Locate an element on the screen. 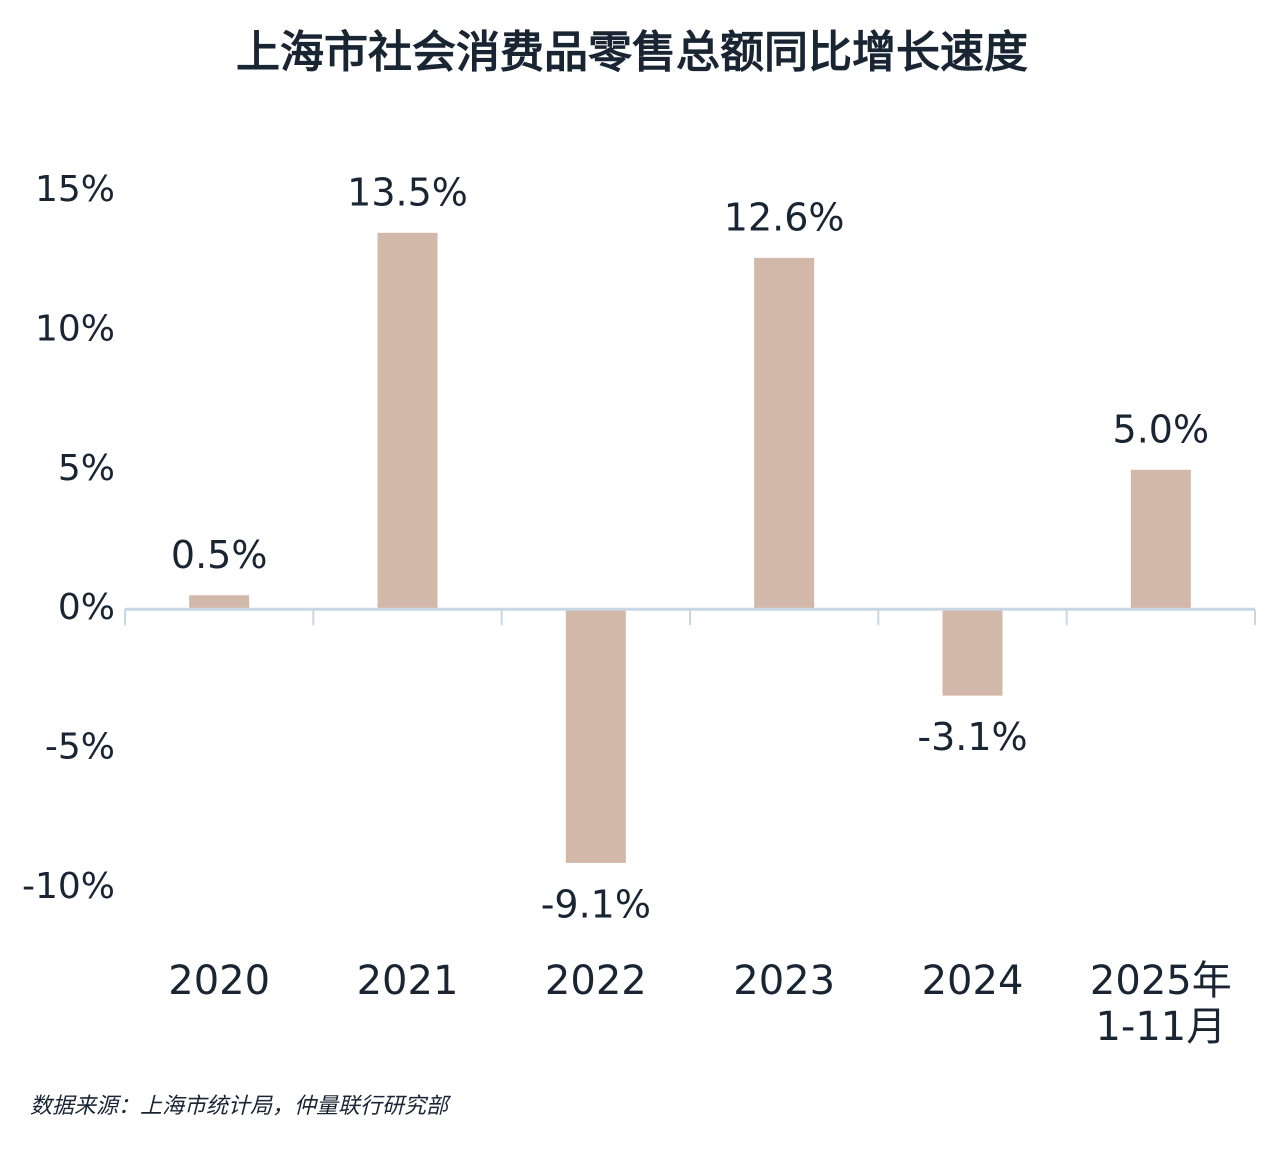 The height and width of the screenshot is (1157, 1265). value-label: 0.5% is located at coordinates (219, 555).